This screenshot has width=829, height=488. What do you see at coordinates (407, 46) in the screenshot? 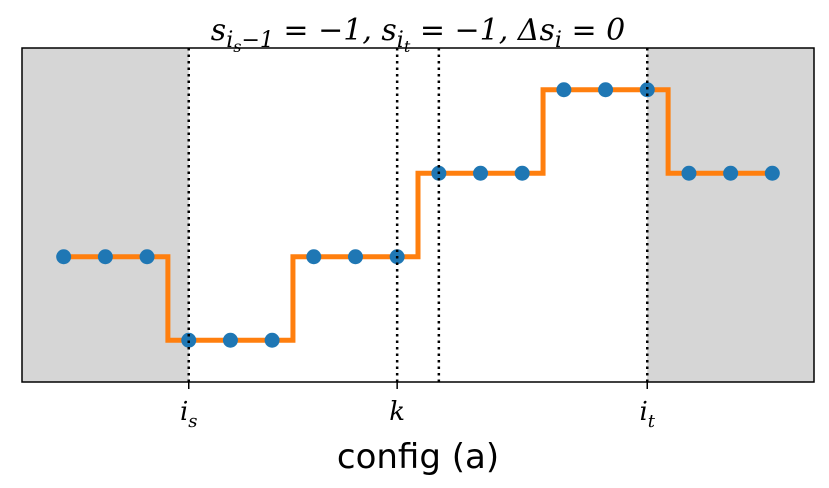
I see `title-part: t` at bounding box center [407, 46].